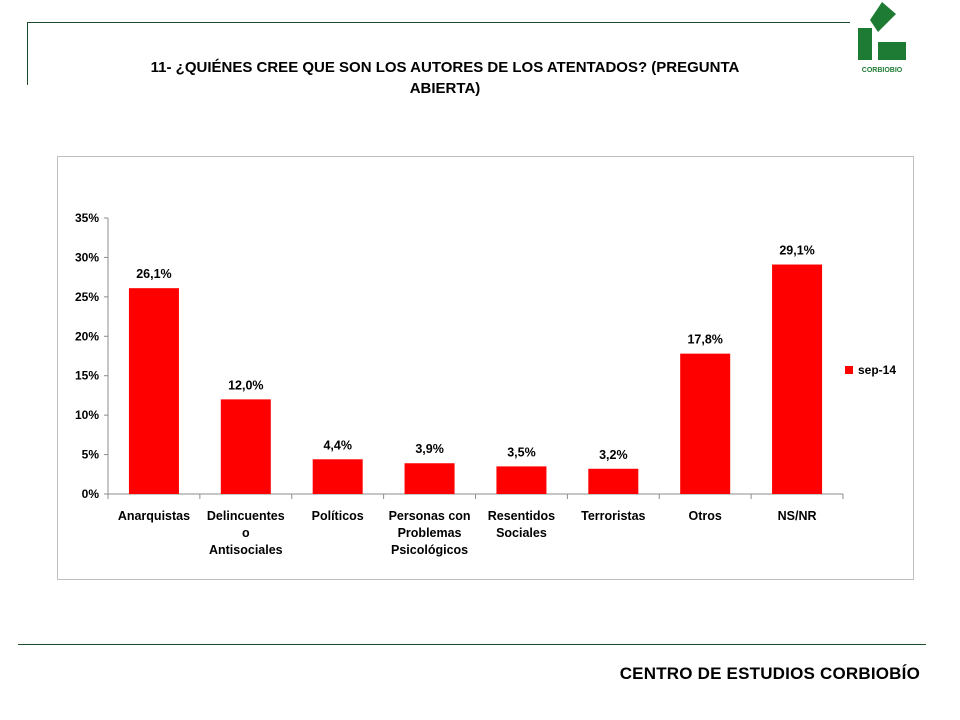 The width and height of the screenshot is (960, 720). Describe the element at coordinates (87, 376) in the screenshot. I see `y-tick-label: 15%` at that location.